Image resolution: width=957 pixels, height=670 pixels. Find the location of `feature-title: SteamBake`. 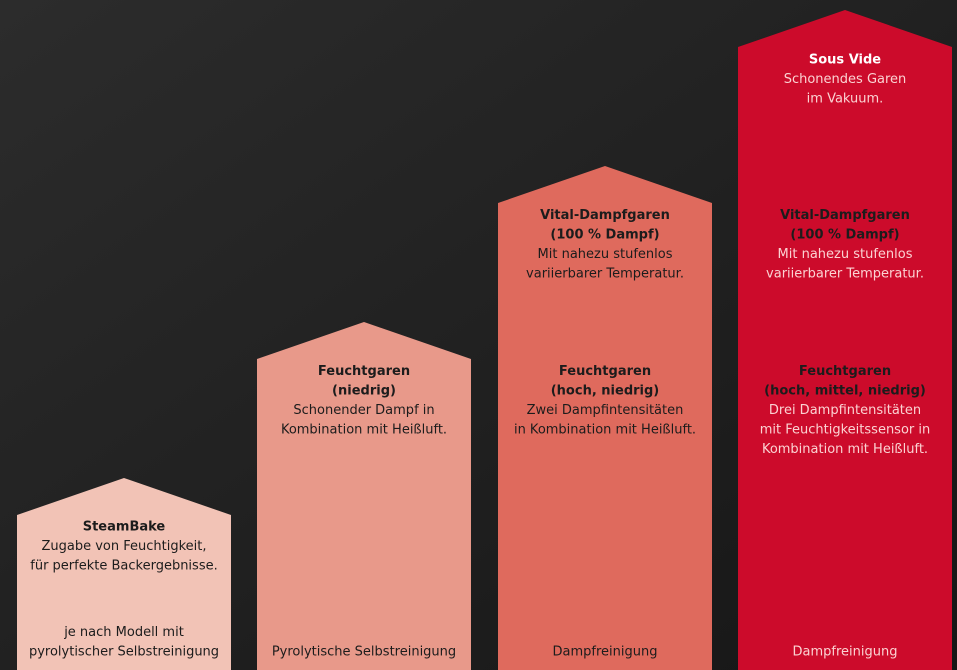

feature-title: SteamBake is located at coordinates (124, 527).